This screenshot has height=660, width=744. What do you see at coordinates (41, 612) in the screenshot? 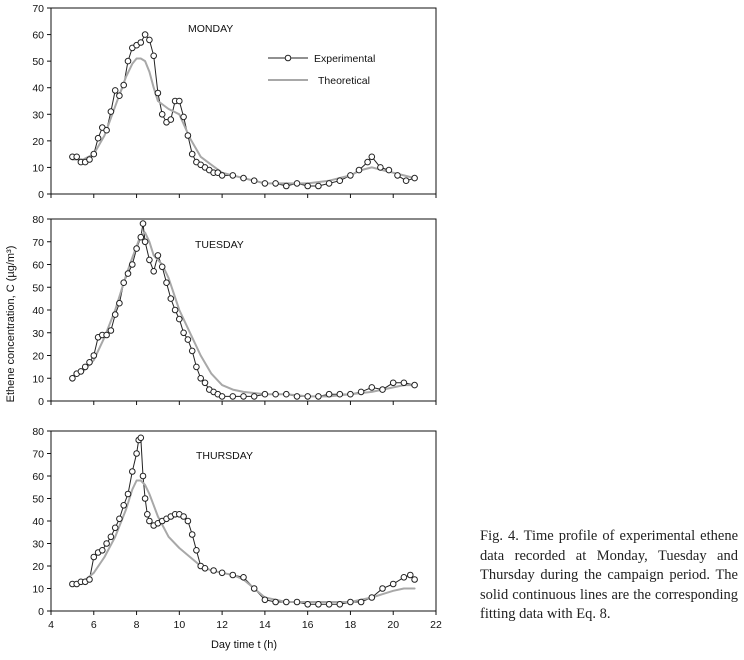
I see `y-tick-label: 0` at bounding box center [41, 612].